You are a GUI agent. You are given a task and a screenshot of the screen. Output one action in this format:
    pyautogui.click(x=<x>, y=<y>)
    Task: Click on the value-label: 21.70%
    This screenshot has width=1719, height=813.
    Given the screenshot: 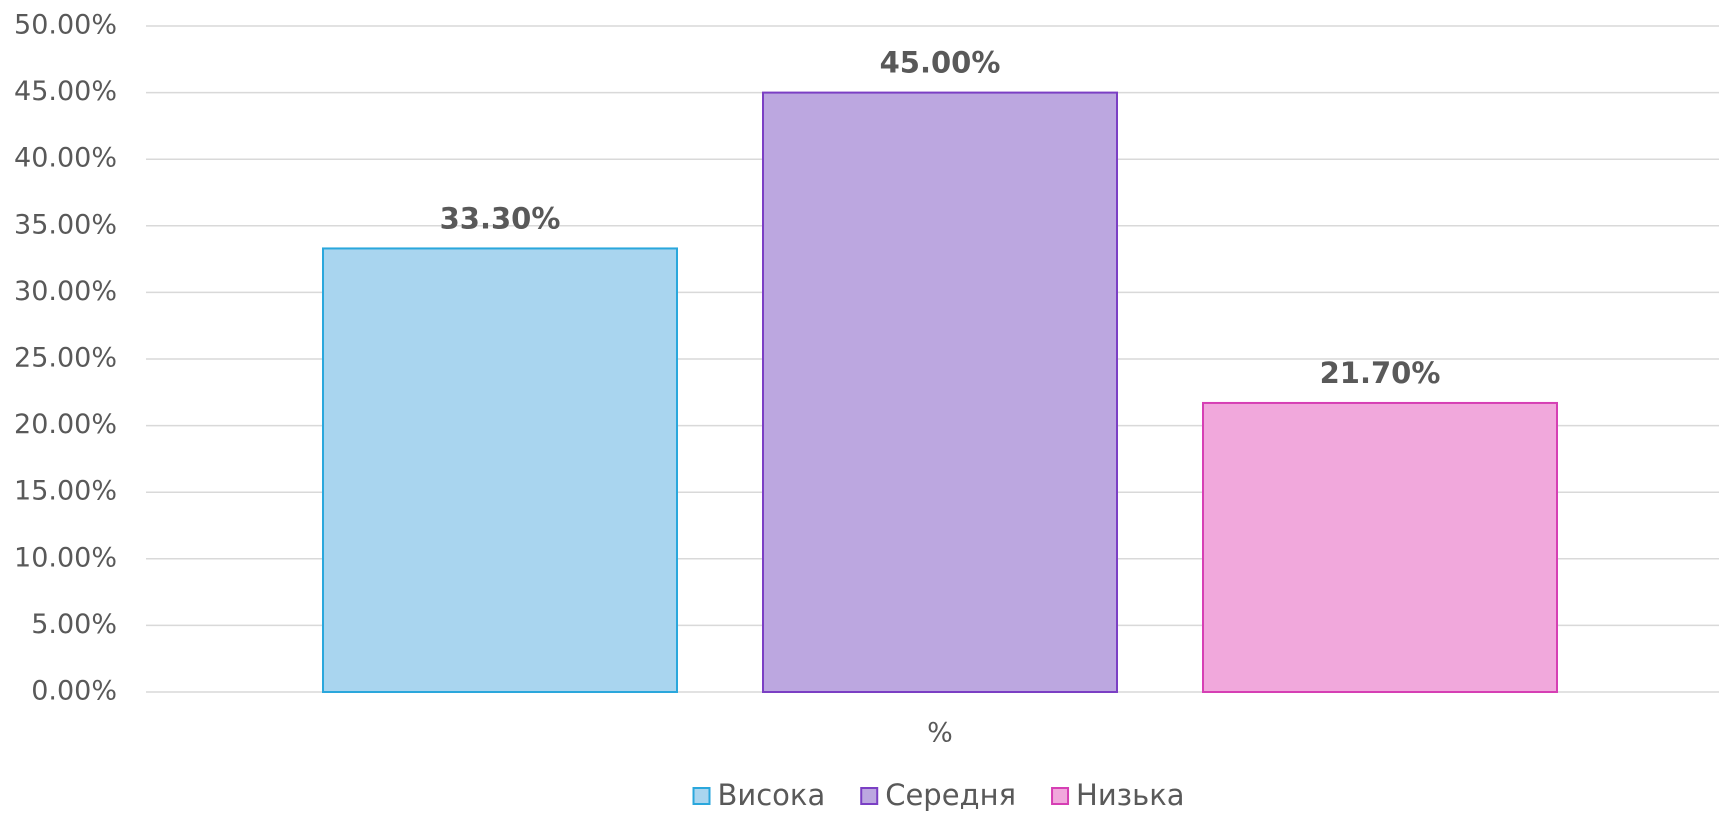 What is the action you would take?
    pyautogui.click(x=1380, y=373)
    